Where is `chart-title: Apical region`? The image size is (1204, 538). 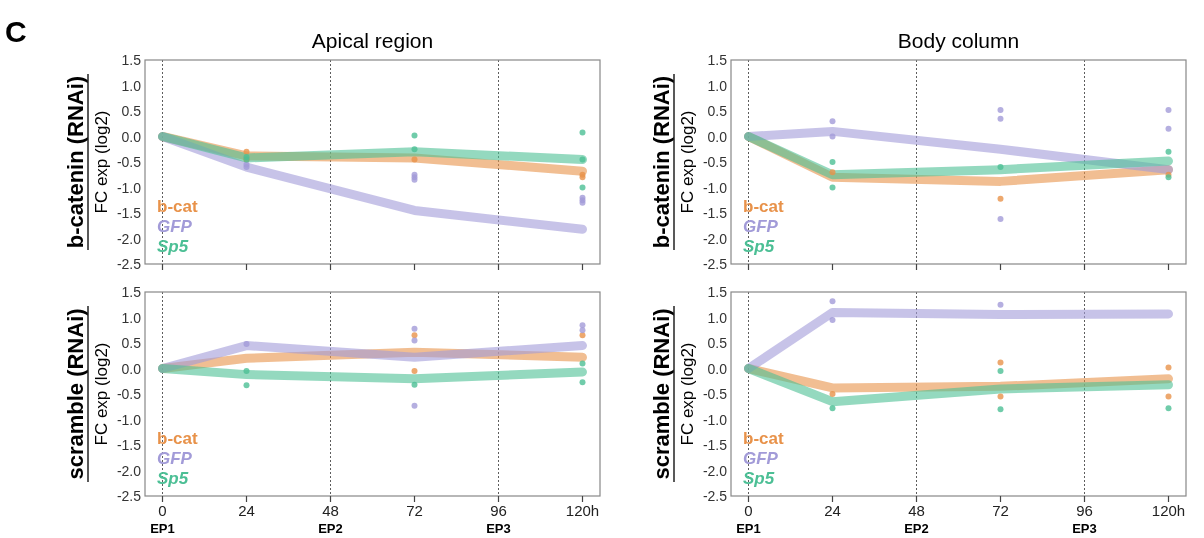 chart-title: Apical region is located at coordinates (372, 40).